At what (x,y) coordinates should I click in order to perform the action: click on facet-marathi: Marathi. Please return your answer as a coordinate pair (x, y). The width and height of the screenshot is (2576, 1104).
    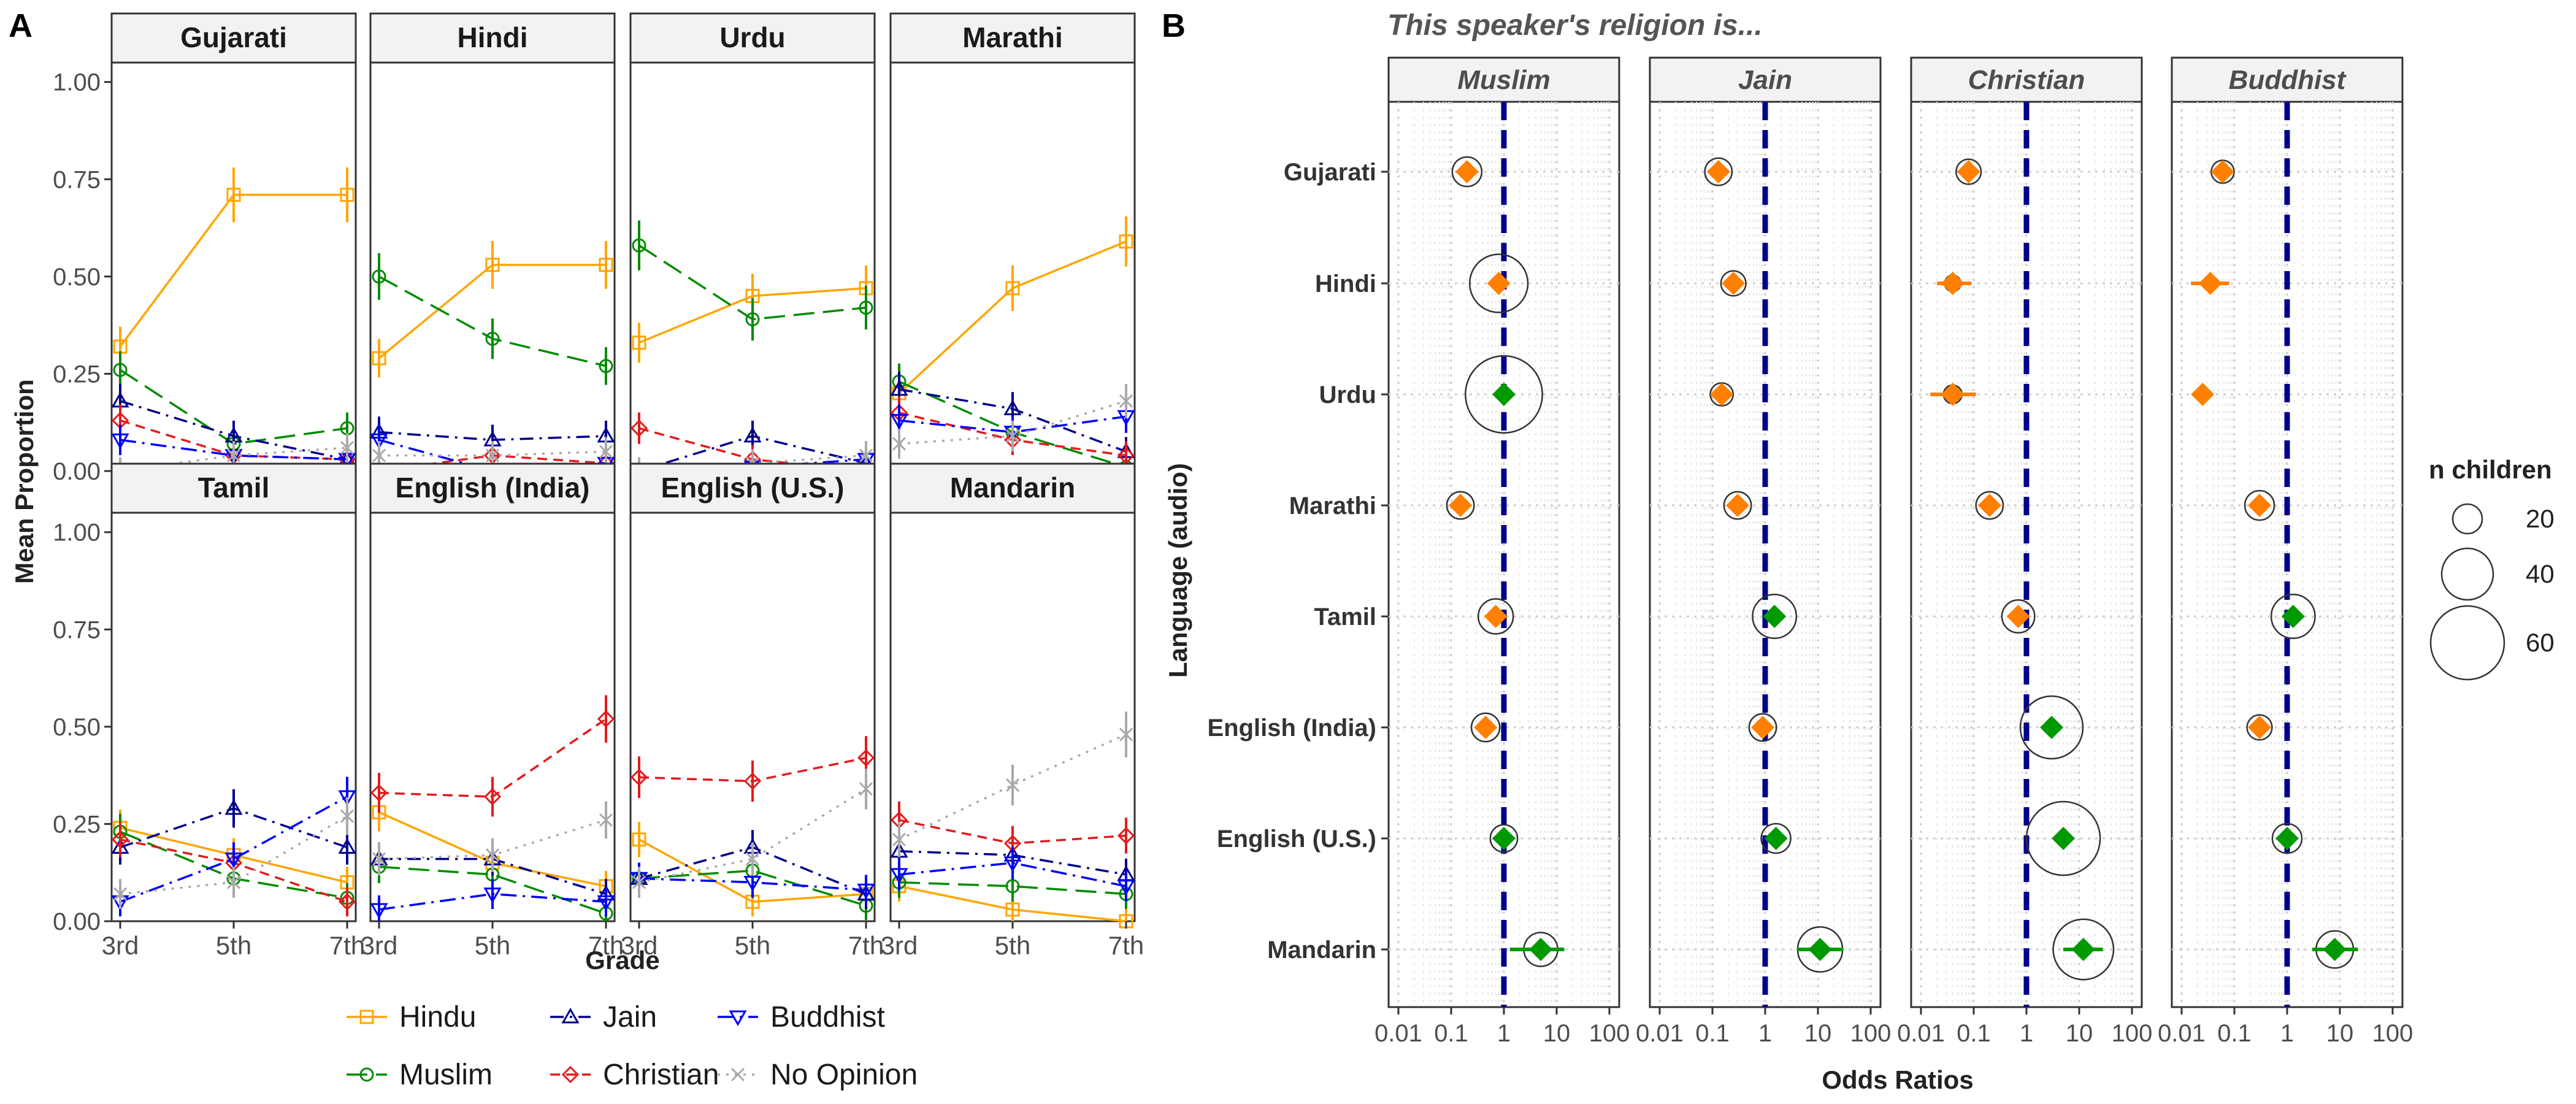
    Looking at the image, I should click on (1012, 243).